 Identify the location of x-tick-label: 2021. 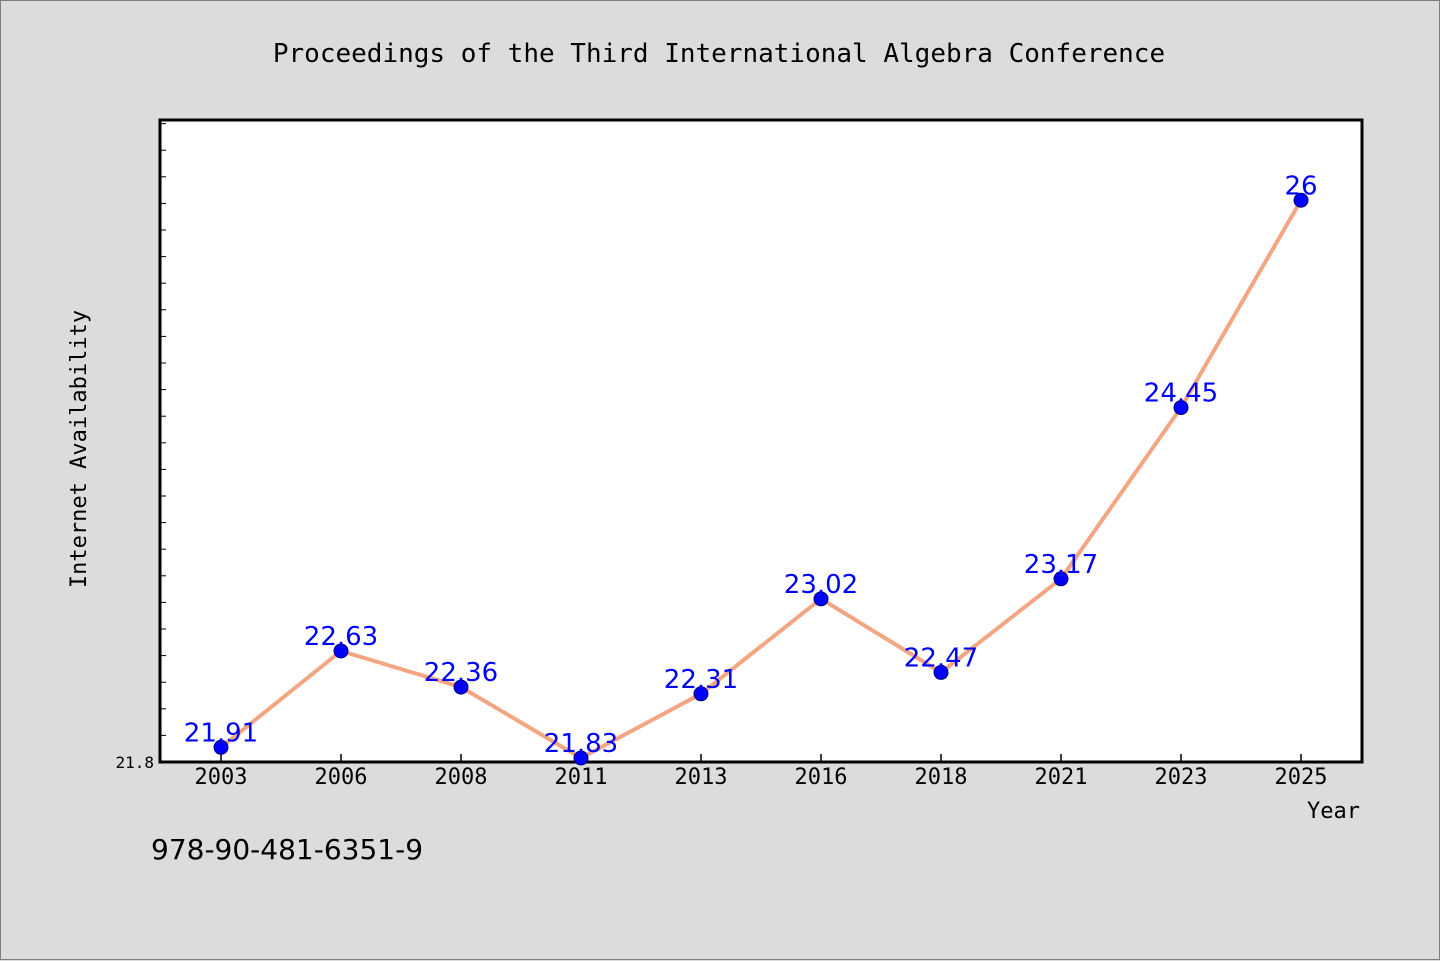
(1061, 777).